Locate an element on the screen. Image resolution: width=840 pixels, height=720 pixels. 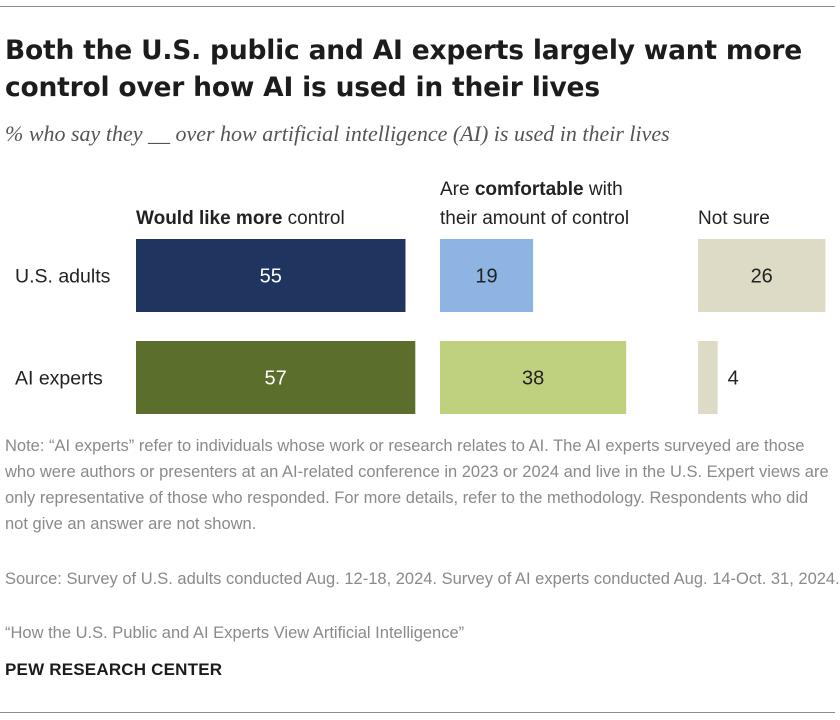
data-label-ai-experts-are-comfortable-with-their-amount-of-control: 38 is located at coordinates (533, 379).